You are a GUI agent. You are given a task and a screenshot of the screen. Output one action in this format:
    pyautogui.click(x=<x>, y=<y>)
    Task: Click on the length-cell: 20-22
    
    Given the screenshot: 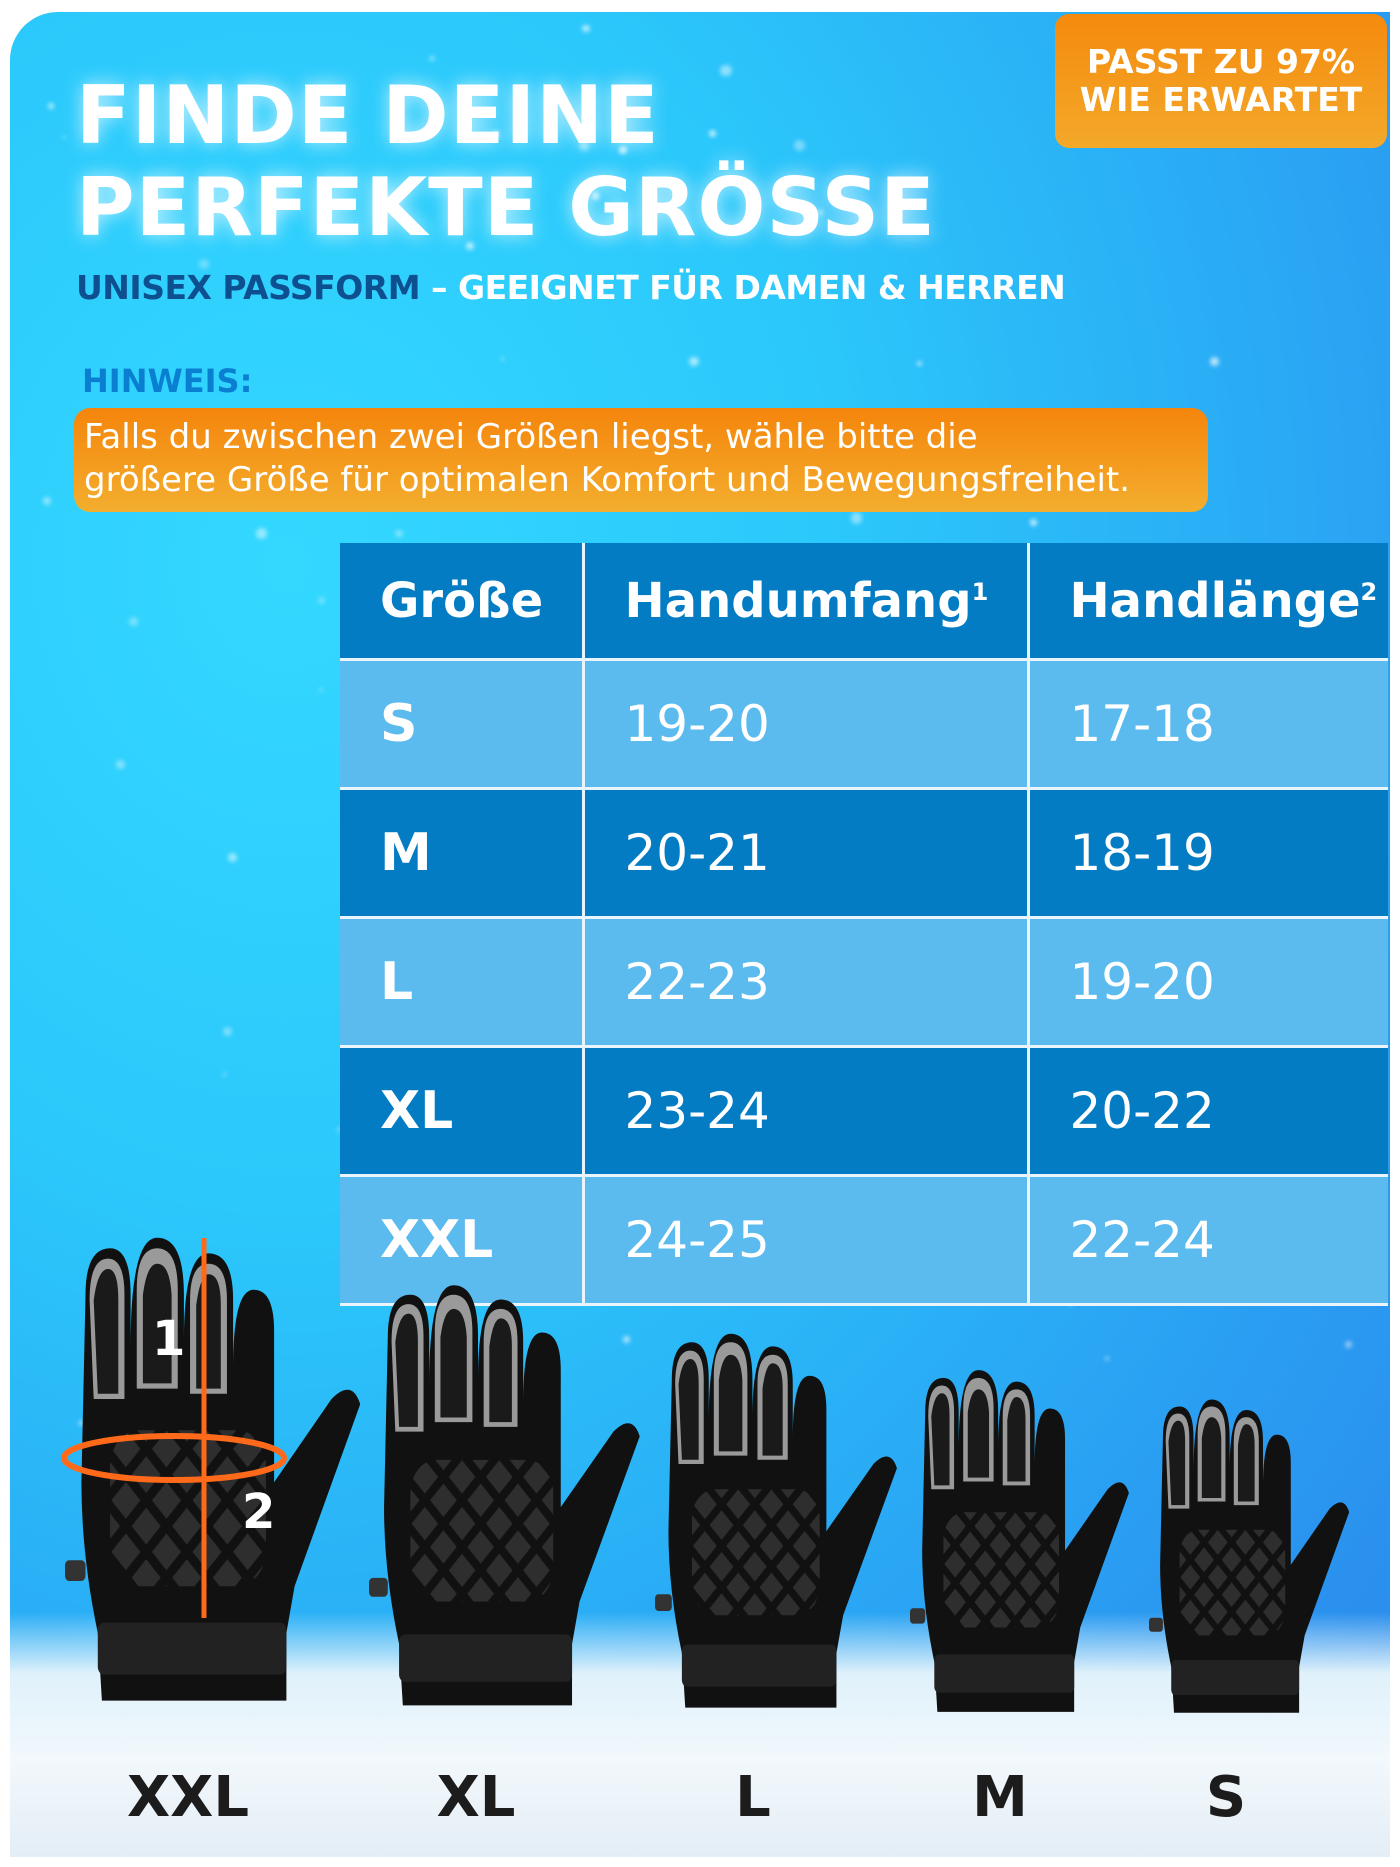 What is the action you would take?
    pyautogui.click(x=1207, y=1111)
    